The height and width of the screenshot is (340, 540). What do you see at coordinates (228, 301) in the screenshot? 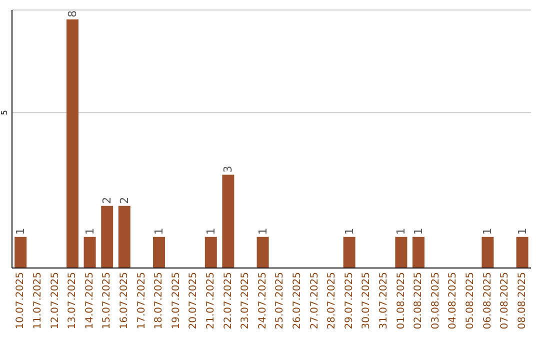
I see `x-tick-label: 22.07.2025` at bounding box center [228, 301].